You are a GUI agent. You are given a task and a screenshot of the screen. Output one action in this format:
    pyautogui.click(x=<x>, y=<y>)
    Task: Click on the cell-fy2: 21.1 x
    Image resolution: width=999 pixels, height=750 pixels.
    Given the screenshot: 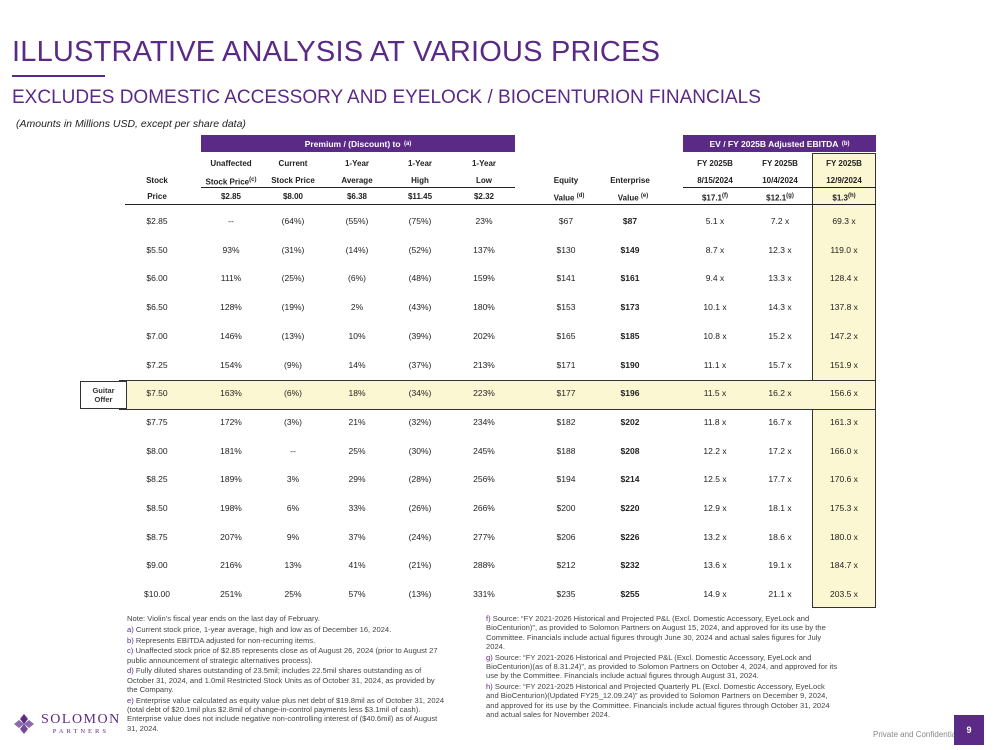 What is the action you would take?
    pyautogui.click(x=780, y=594)
    